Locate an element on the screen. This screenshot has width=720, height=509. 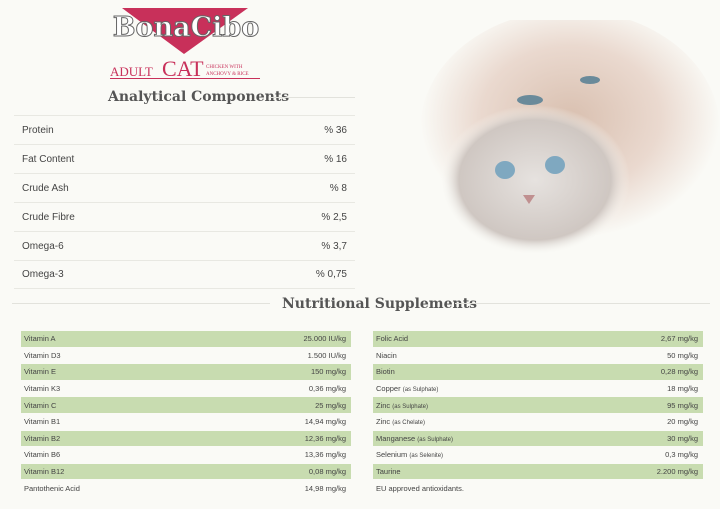
svg-text: BonaCibo is located at coordinates (186, 27).